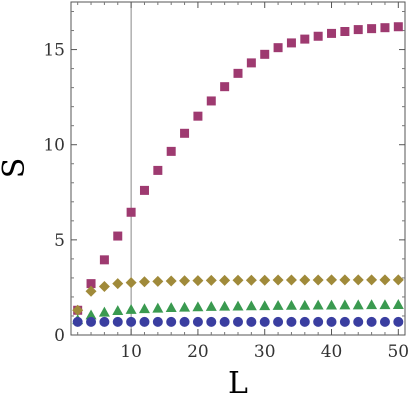 This screenshot has height=403, width=409. Describe the element at coordinates (238, 312) in the screenshot. I see `series-triangle` at that location.